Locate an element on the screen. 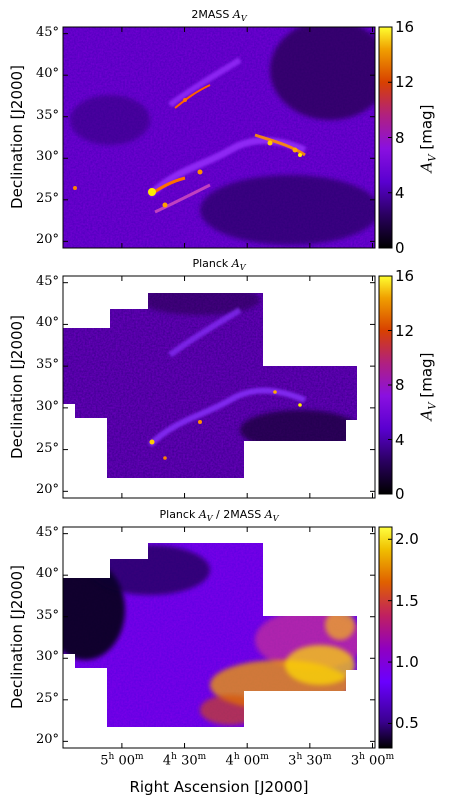 This screenshot has width=449, height=806. panel-3-title: Planck AV / 2MASS AV is located at coordinates (219, 516).